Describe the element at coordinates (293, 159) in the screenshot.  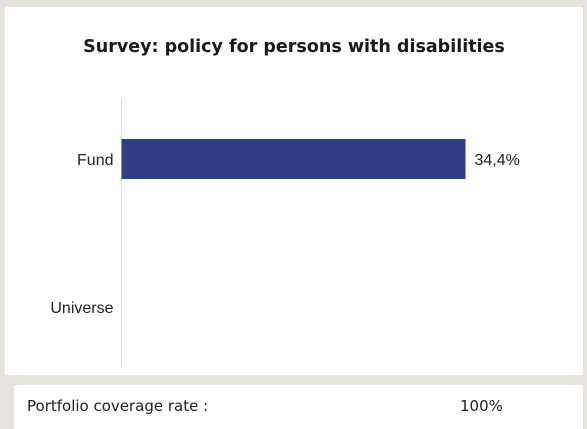
I see `bar-fund` at that location.